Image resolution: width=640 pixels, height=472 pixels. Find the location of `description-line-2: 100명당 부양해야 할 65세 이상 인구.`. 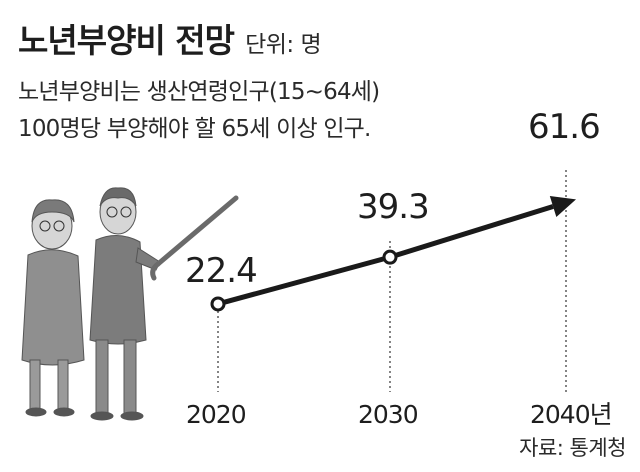

description-line-2: 100명당 부양해야 할 65세 이상 인구. is located at coordinates (194, 129).